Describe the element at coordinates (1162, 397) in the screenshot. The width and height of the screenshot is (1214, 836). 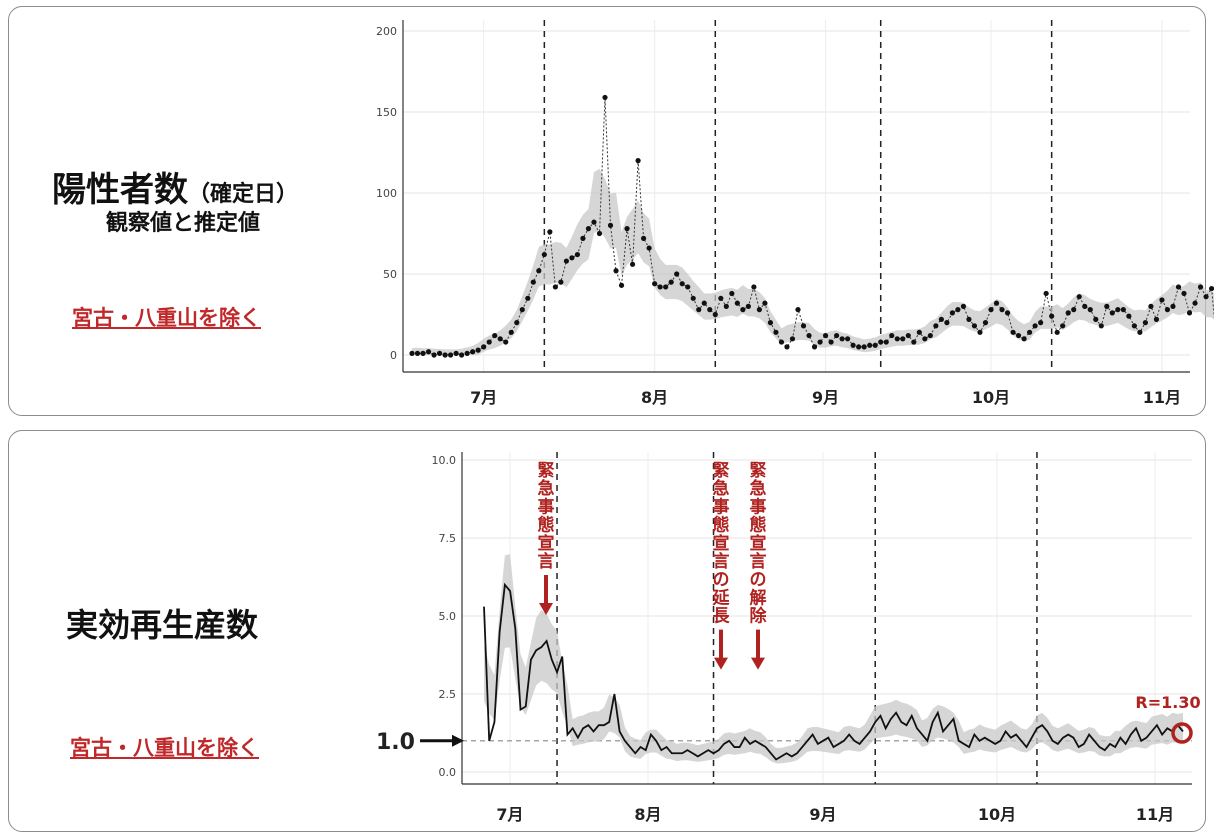
I see `top-x-month-label: 11月` at that location.